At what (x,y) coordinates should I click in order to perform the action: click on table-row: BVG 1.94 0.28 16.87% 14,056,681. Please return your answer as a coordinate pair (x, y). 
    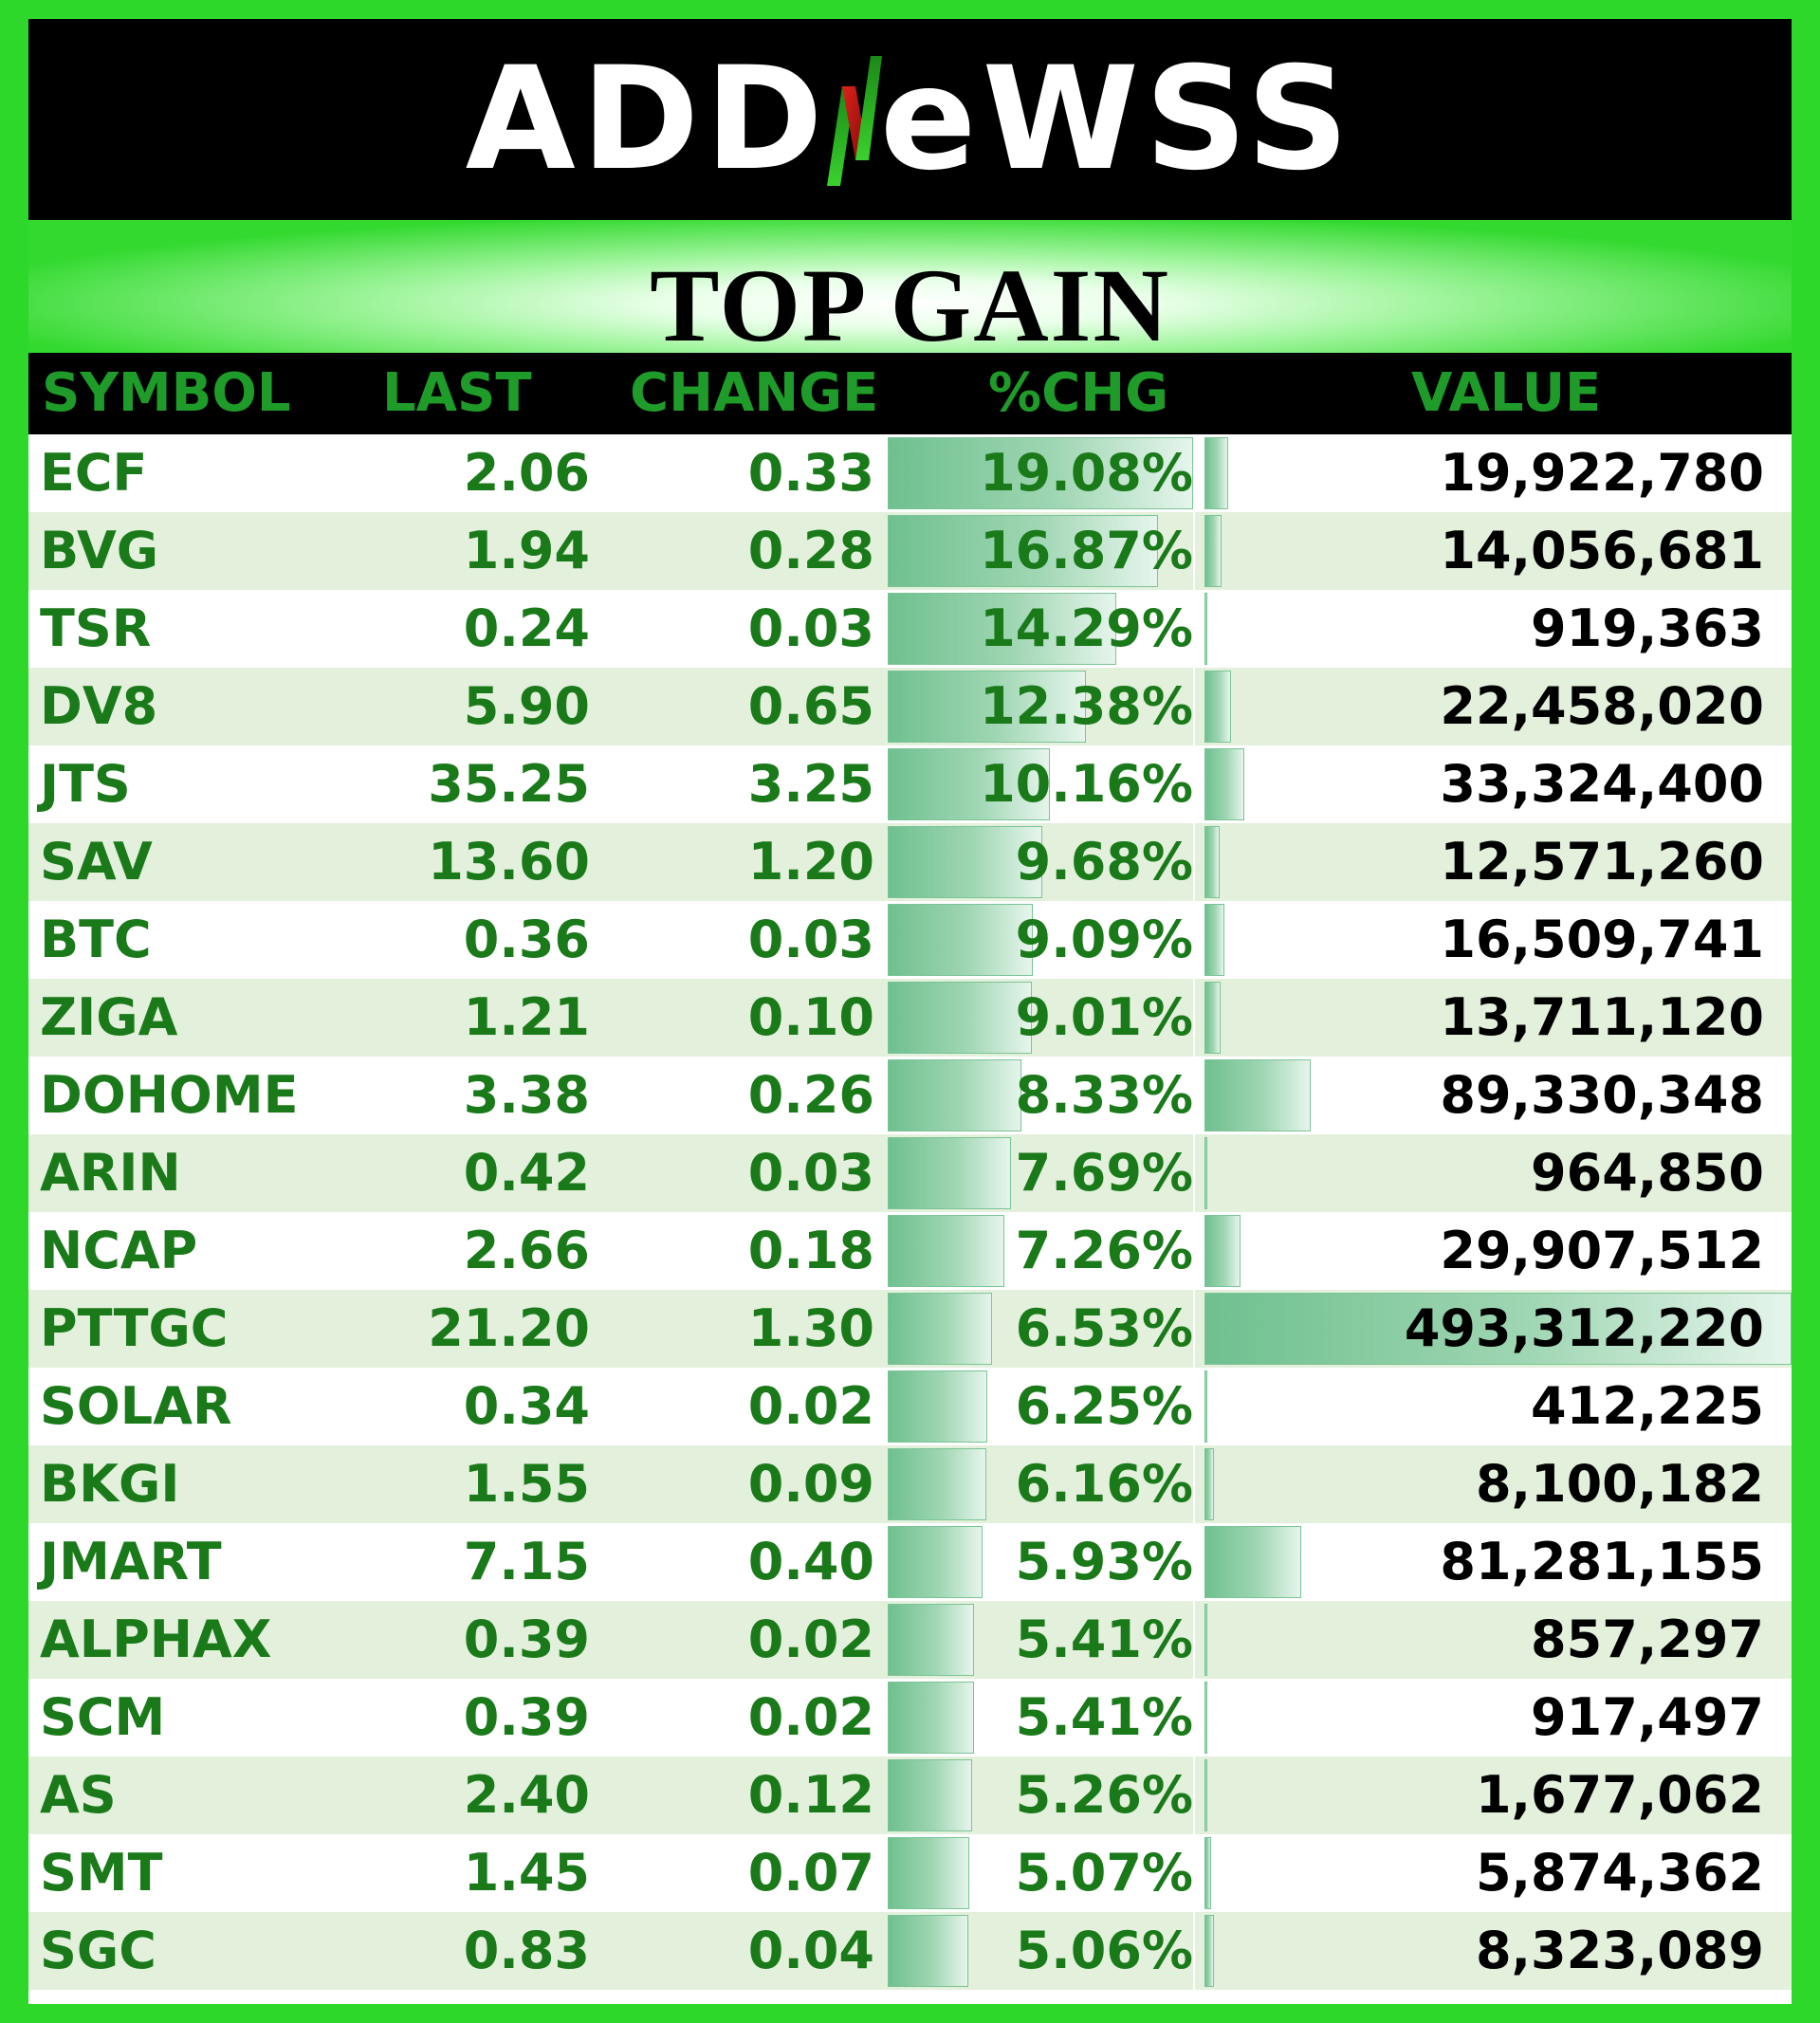
    Looking at the image, I should click on (910, 551).